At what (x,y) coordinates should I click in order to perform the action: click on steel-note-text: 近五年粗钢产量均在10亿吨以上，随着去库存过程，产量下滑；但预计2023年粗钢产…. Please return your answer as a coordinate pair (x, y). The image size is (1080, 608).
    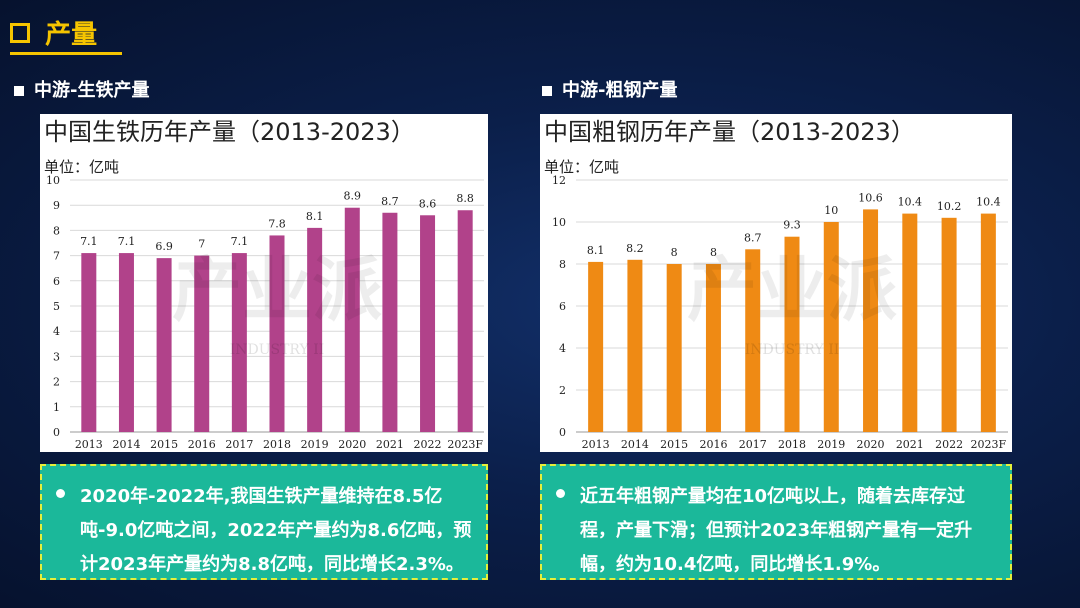
    Looking at the image, I should click on (776, 530).